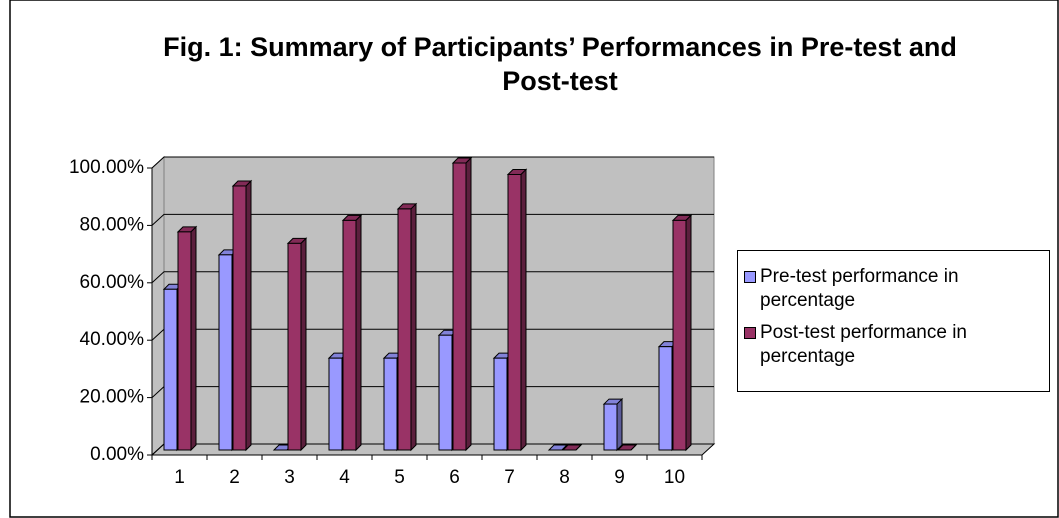  I want to click on x-tick-label: 10, so click(674, 477).